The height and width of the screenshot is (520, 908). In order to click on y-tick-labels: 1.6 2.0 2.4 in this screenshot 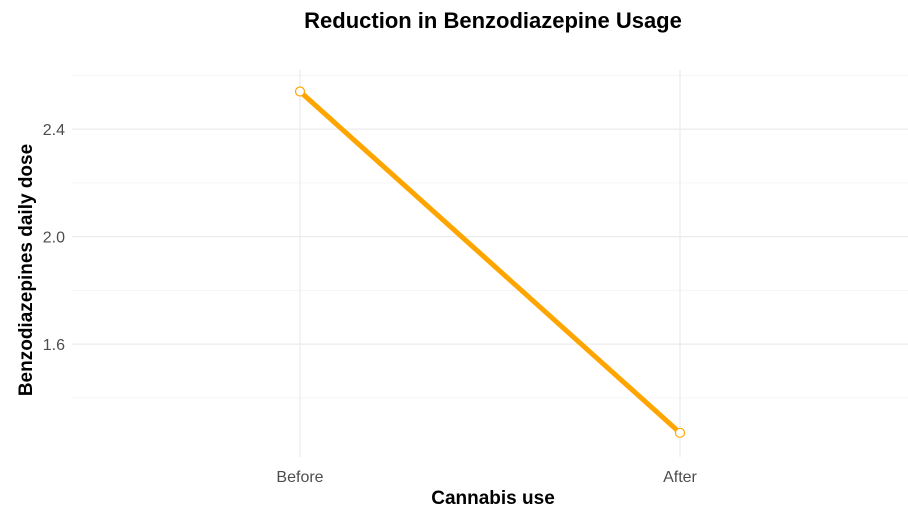, I will do `click(54, 238)`.